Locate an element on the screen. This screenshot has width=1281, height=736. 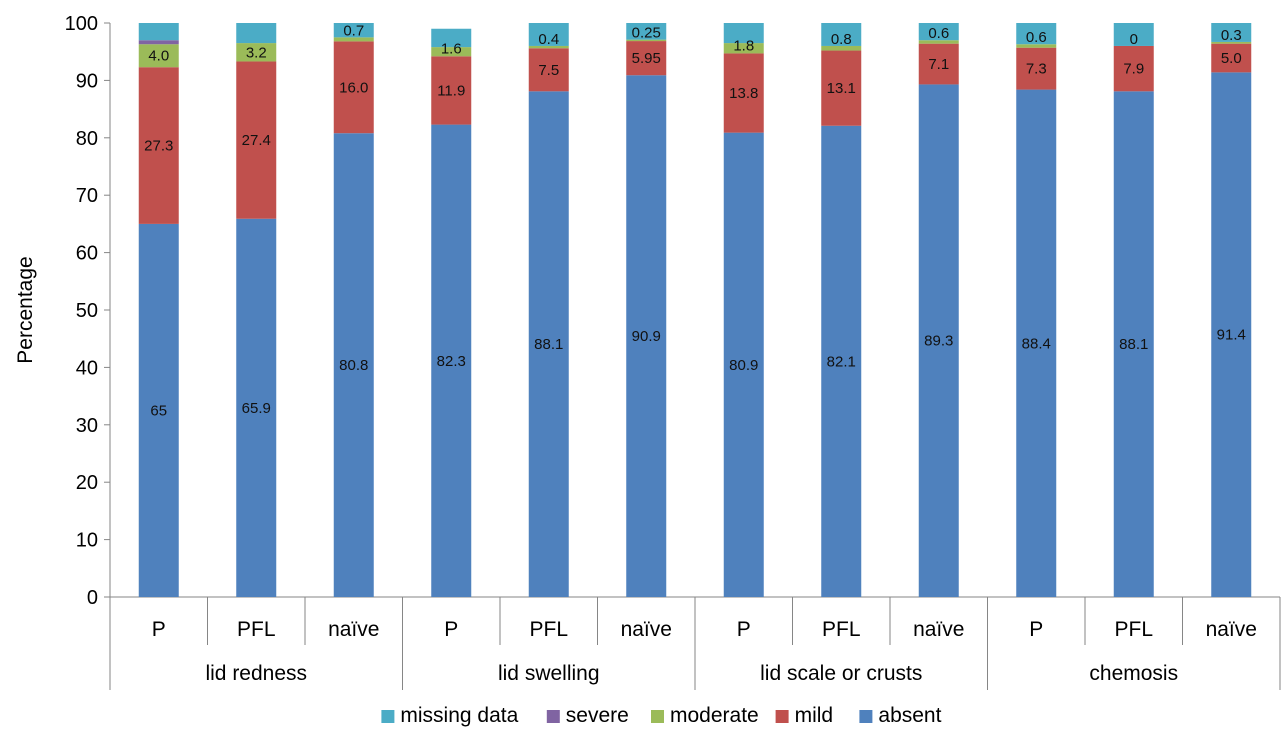
data-label-absent: 91.4 is located at coordinates (1231, 335).